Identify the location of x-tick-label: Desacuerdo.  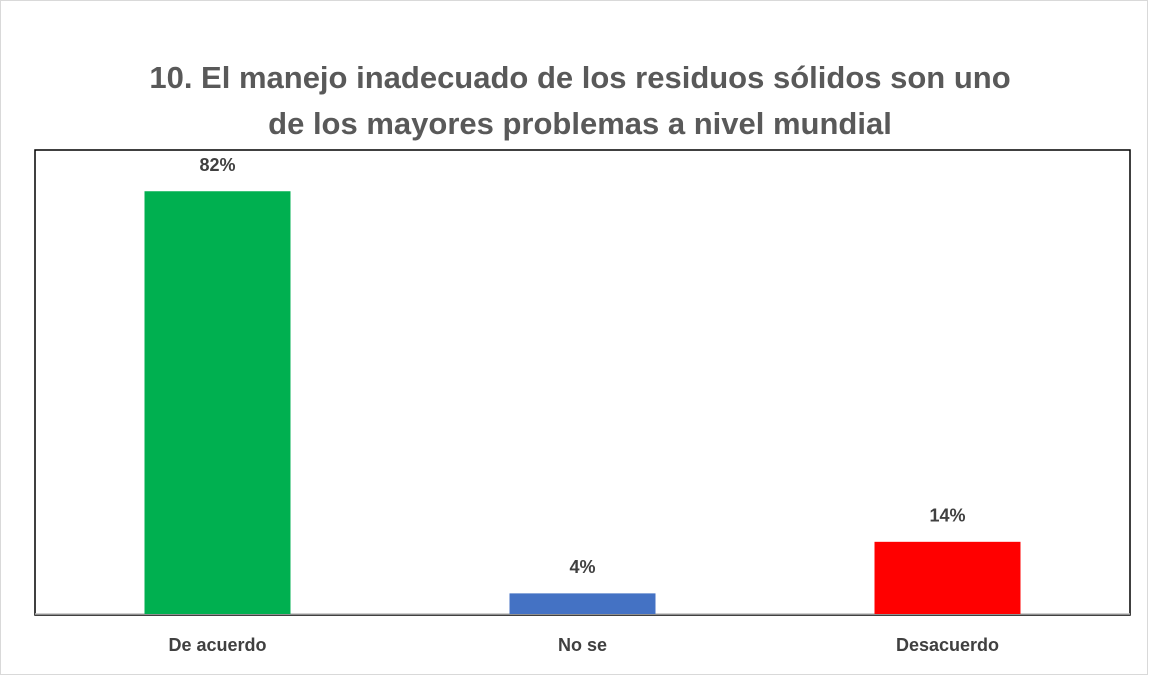
(947, 645).